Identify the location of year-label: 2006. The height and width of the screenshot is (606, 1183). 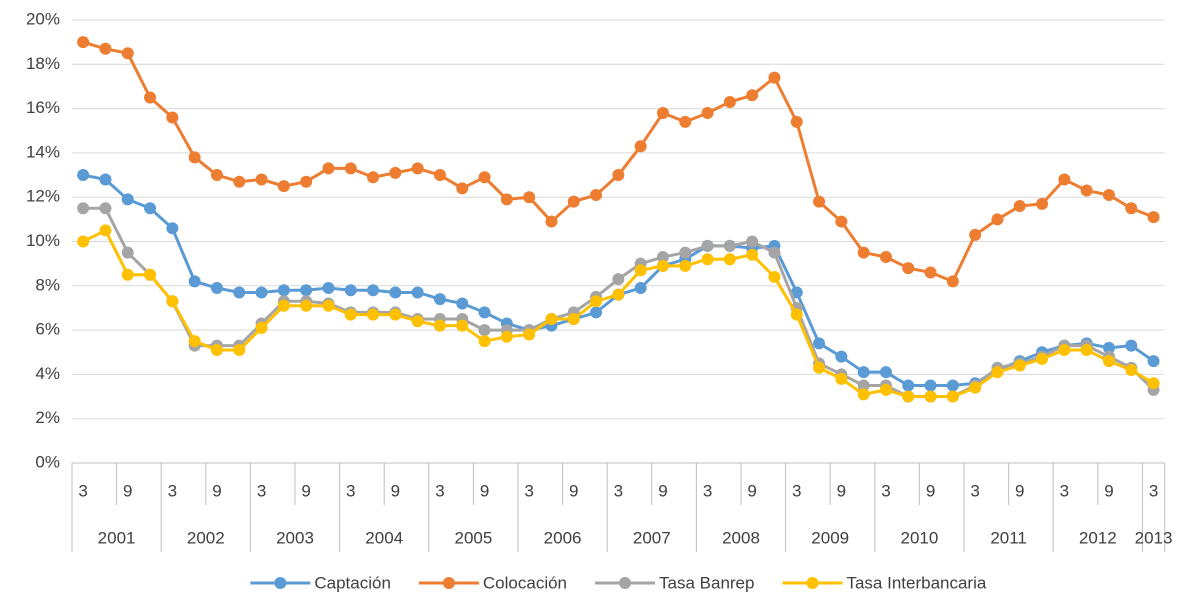
(563, 537).